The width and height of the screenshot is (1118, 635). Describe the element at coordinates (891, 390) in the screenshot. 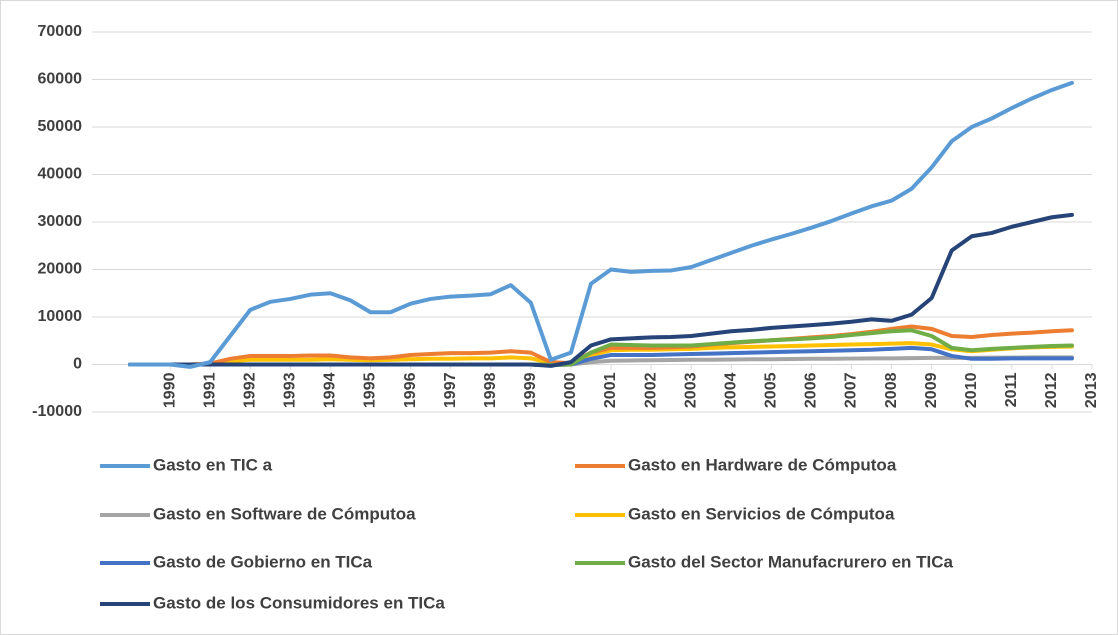

I see `x-tick-label: 2008` at that location.